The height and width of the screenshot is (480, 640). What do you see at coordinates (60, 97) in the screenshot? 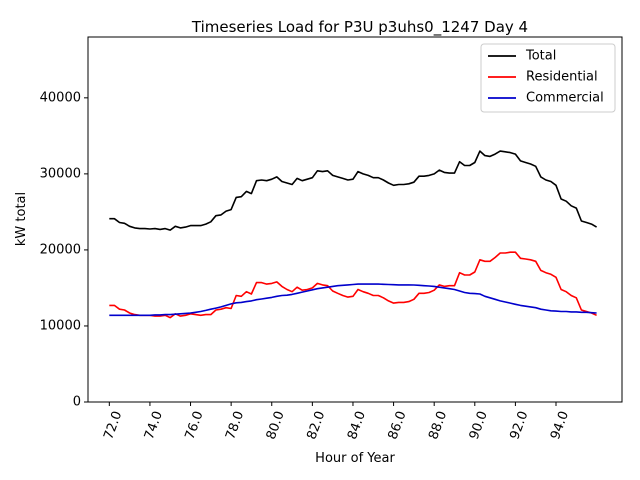
I see `y-tick-label: 40000` at bounding box center [60, 97].